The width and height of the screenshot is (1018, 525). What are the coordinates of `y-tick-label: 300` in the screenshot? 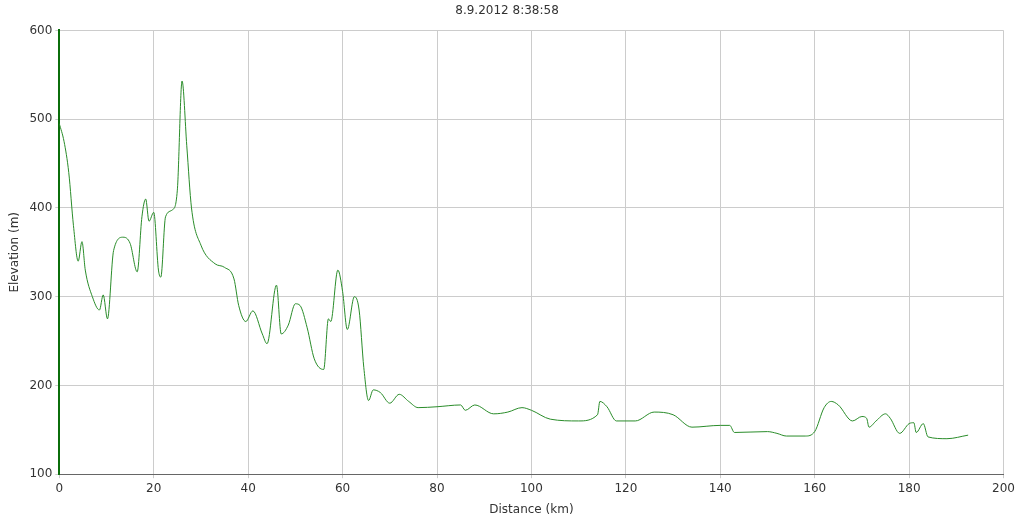 It's located at (41, 295).